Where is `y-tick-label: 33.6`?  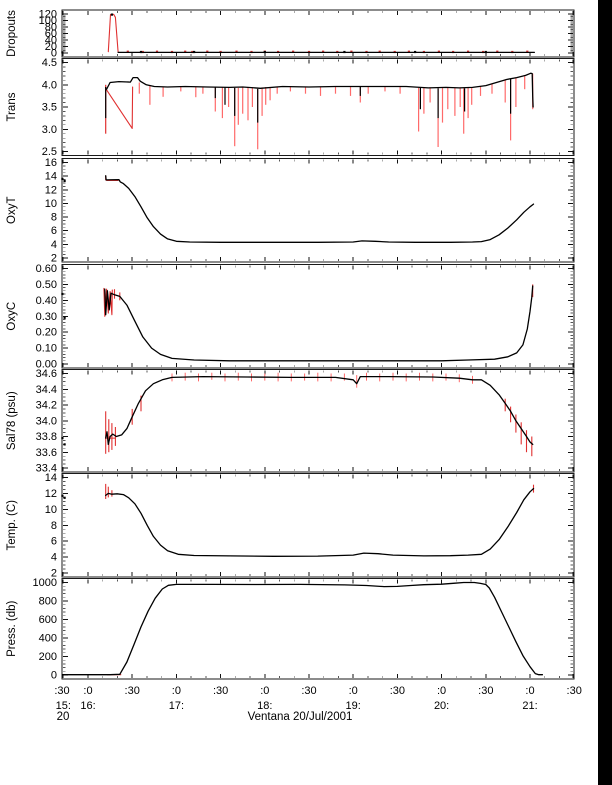
y-tick-label: 33.6 is located at coordinates (46, 453).